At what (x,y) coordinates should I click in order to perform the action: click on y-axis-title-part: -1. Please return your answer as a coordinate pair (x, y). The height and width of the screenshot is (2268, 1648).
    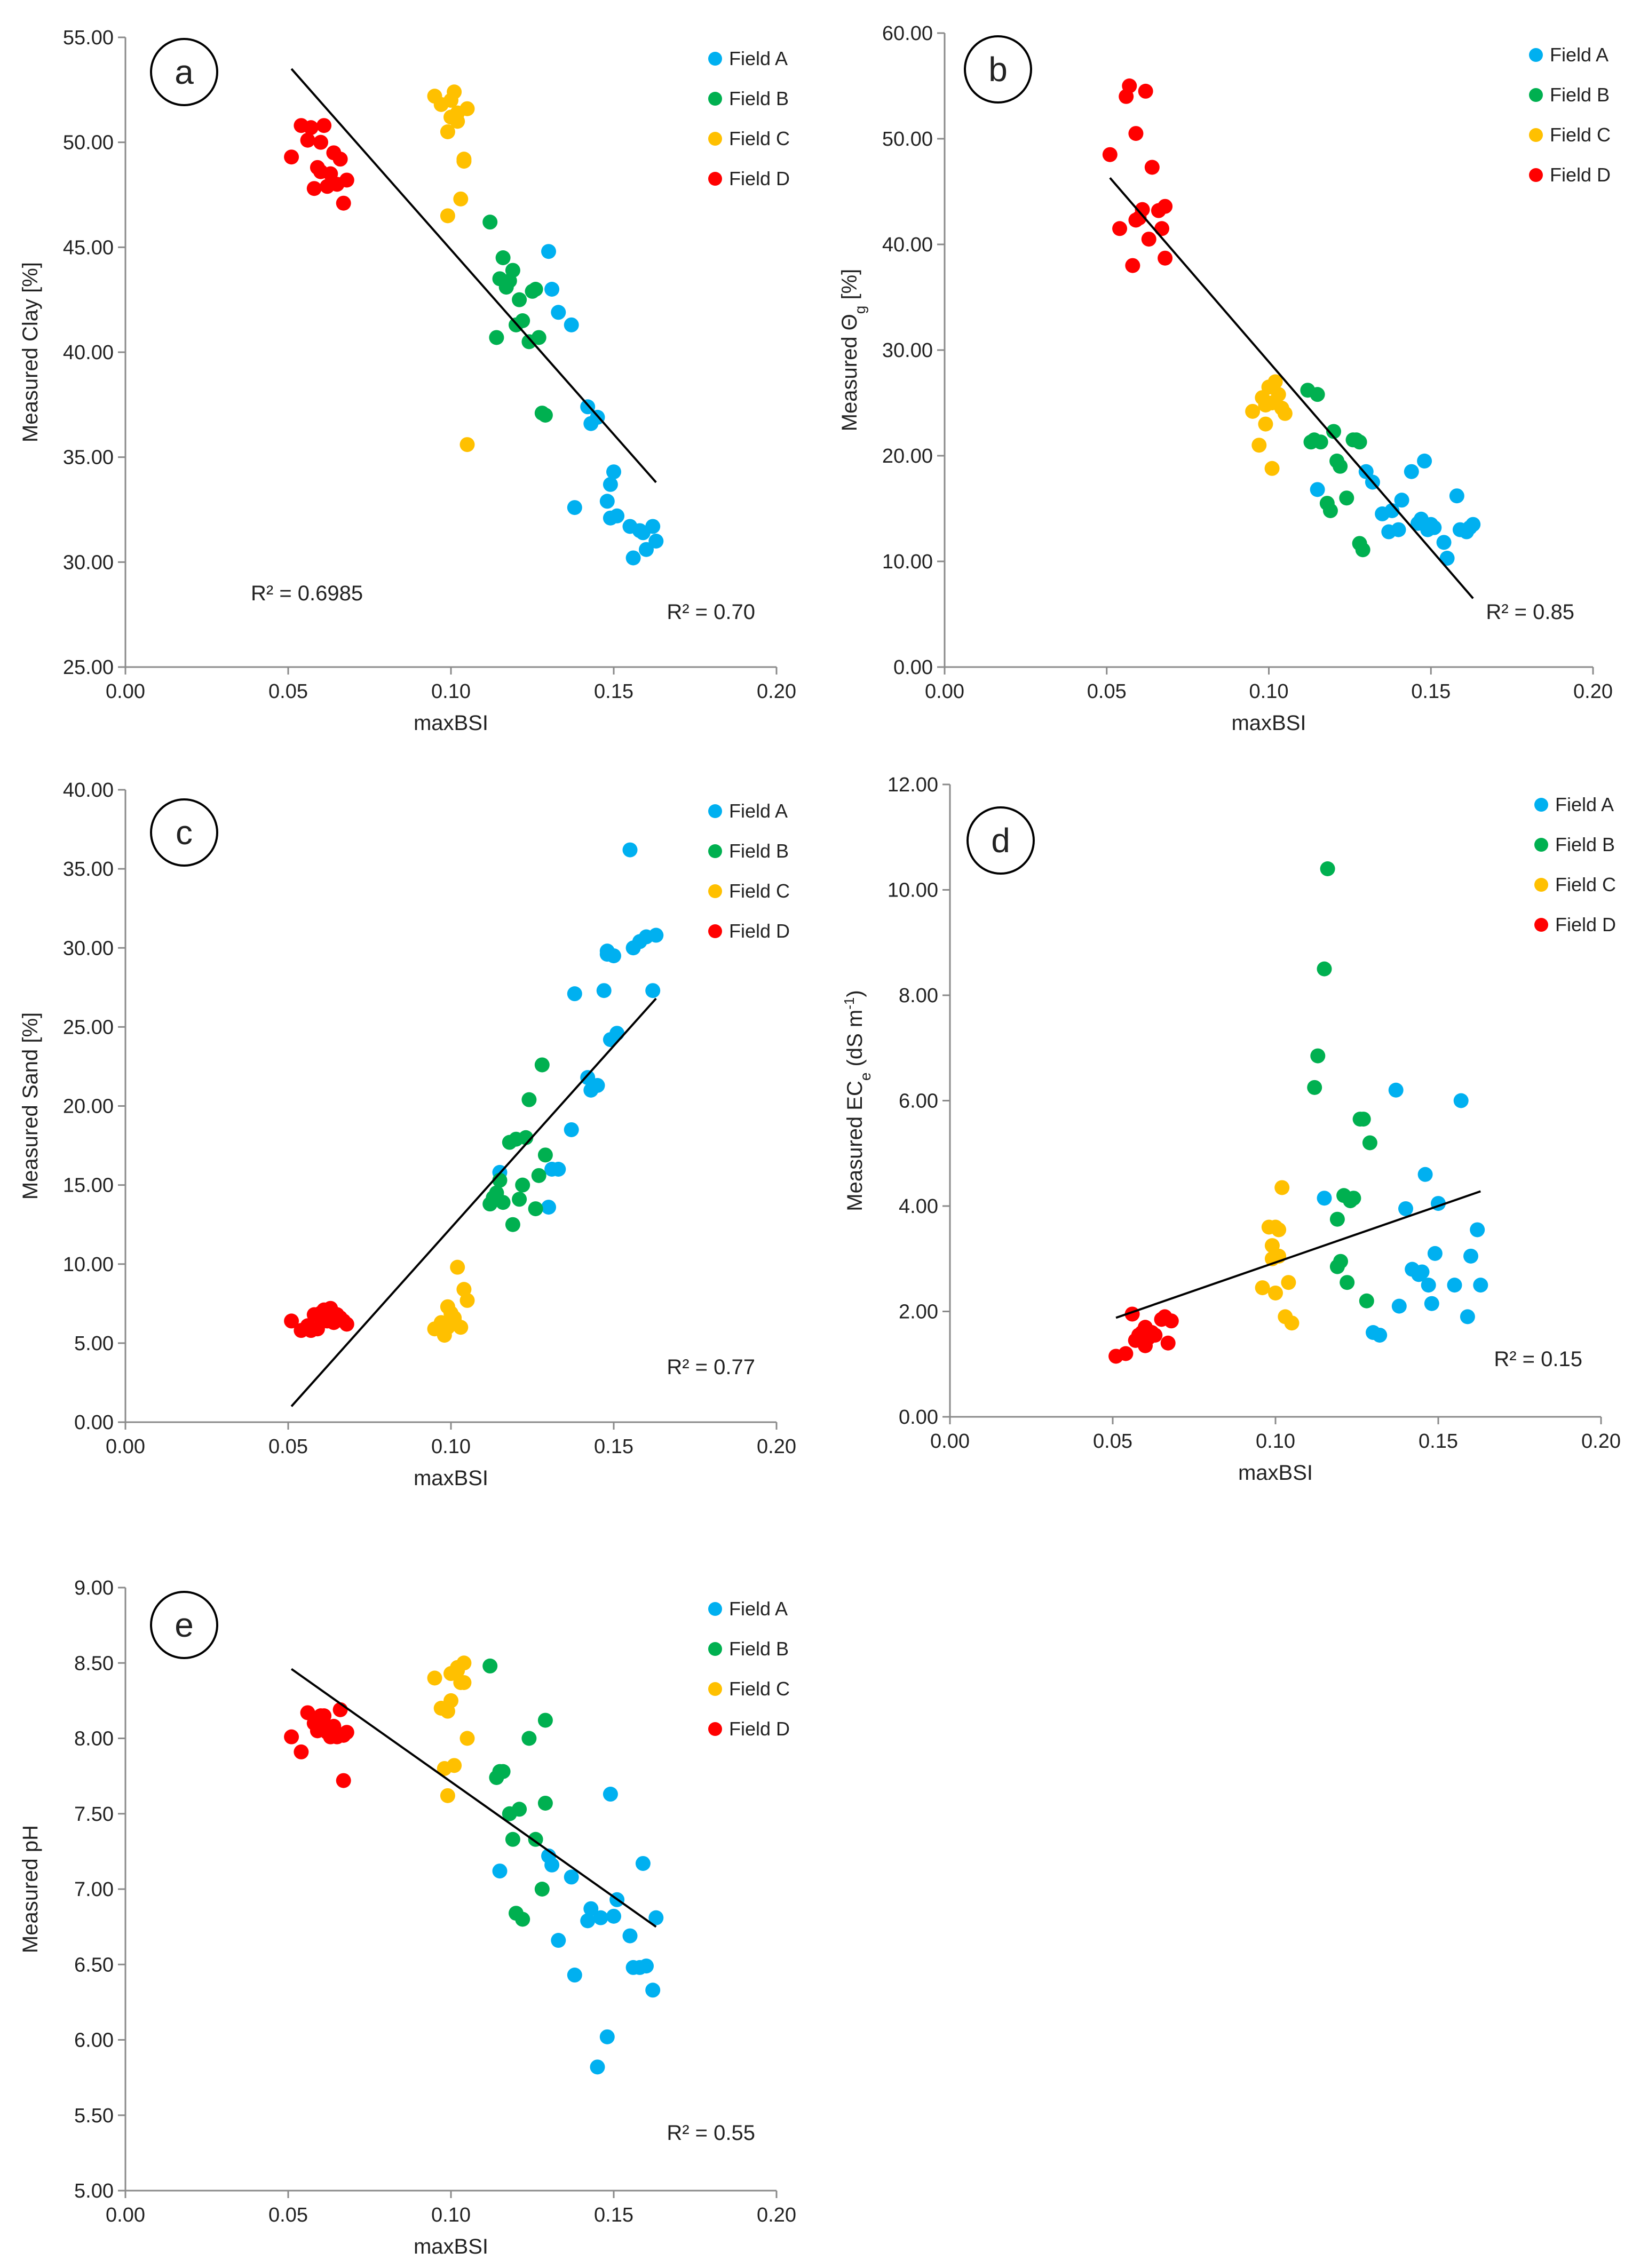
    Looking at the image, I should click on (849, 1003).